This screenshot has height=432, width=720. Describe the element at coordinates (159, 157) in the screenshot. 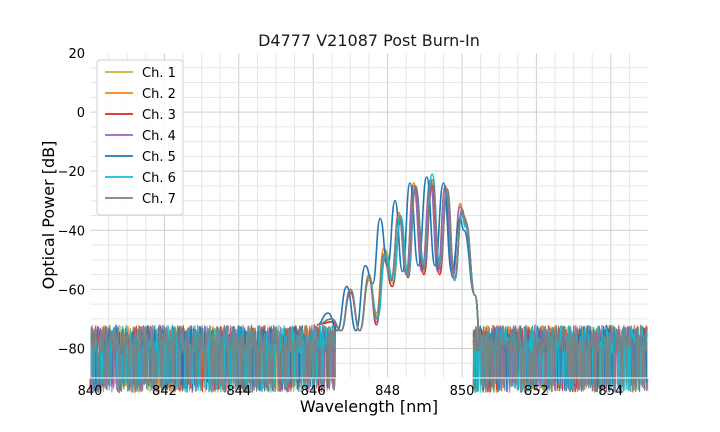

I see `legend-label-5: Ch. 5` at that location.